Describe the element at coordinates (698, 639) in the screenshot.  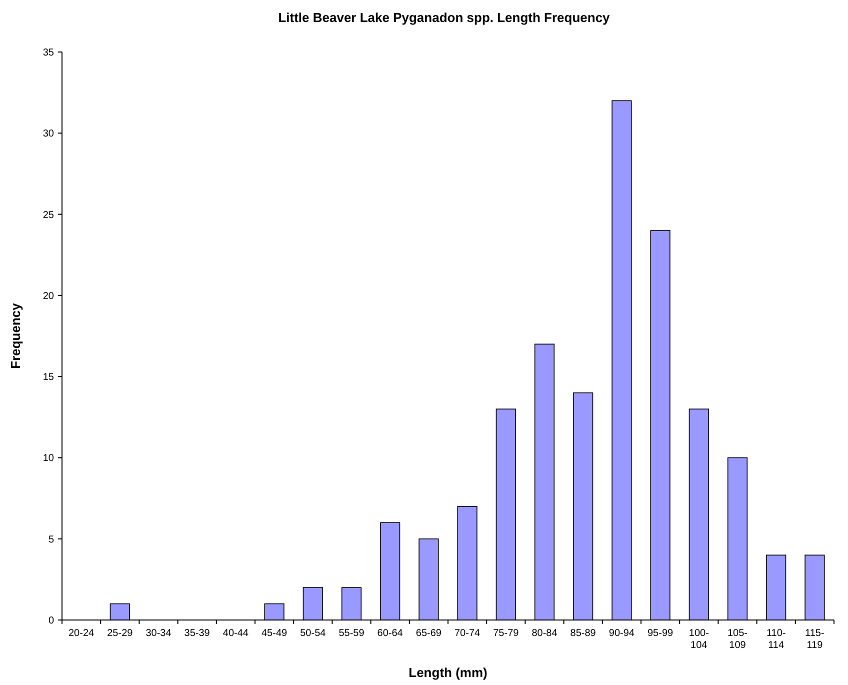
I see `x-tick-label: 100-104` at that location.